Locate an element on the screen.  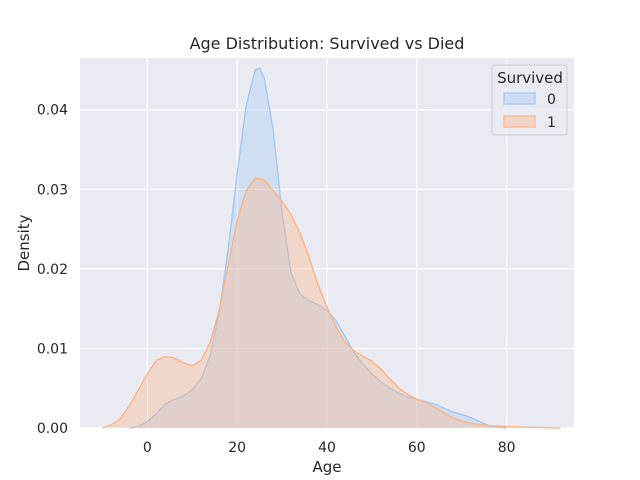
x-tick-label: 20 is located at coordinates (237, 448).